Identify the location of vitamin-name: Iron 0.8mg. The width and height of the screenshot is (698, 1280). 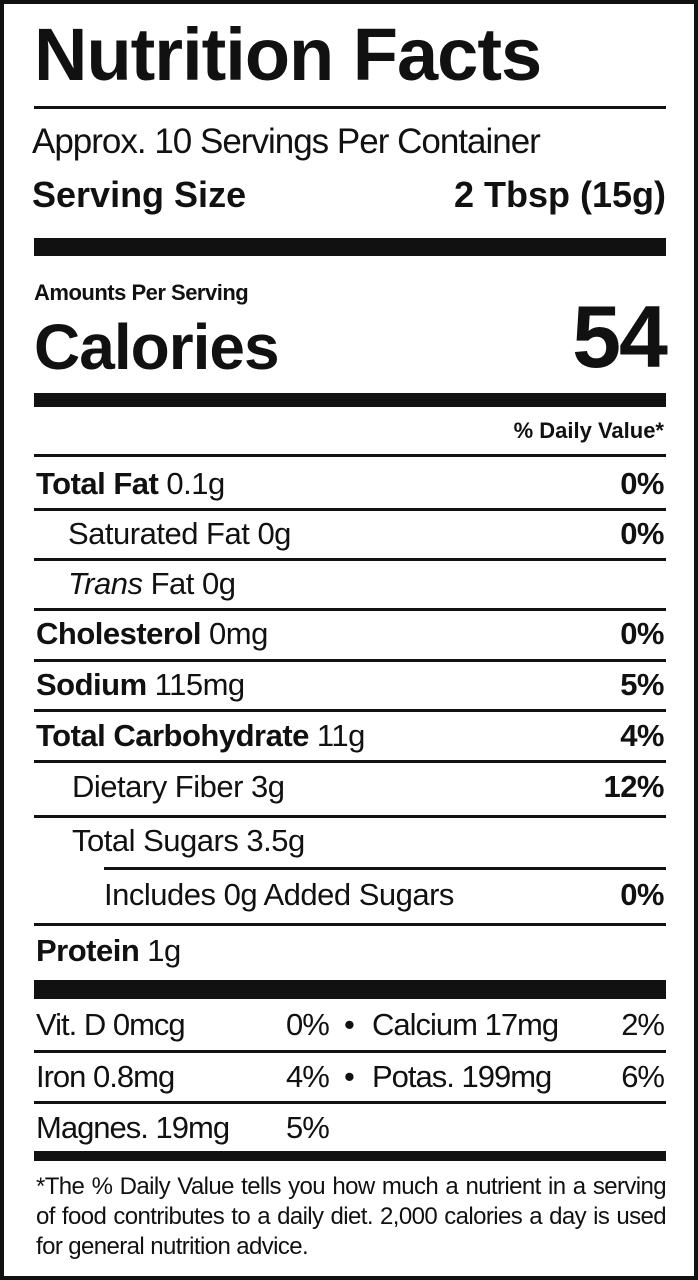
(105, 1076).